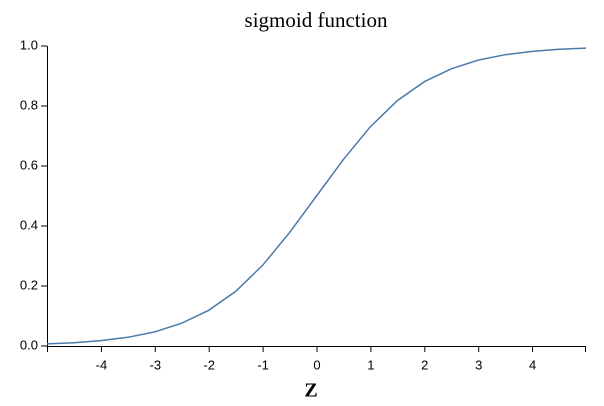  I want to click on y-tick-label: 1.0, so click(29, 44).